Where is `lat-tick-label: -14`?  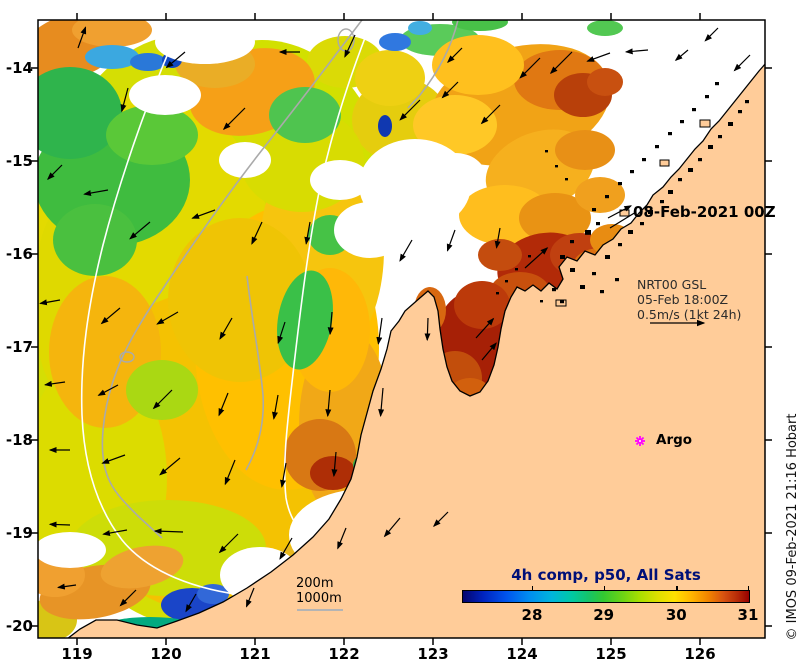
lat-tick-label: -14 is located at coordinates (19, 68).